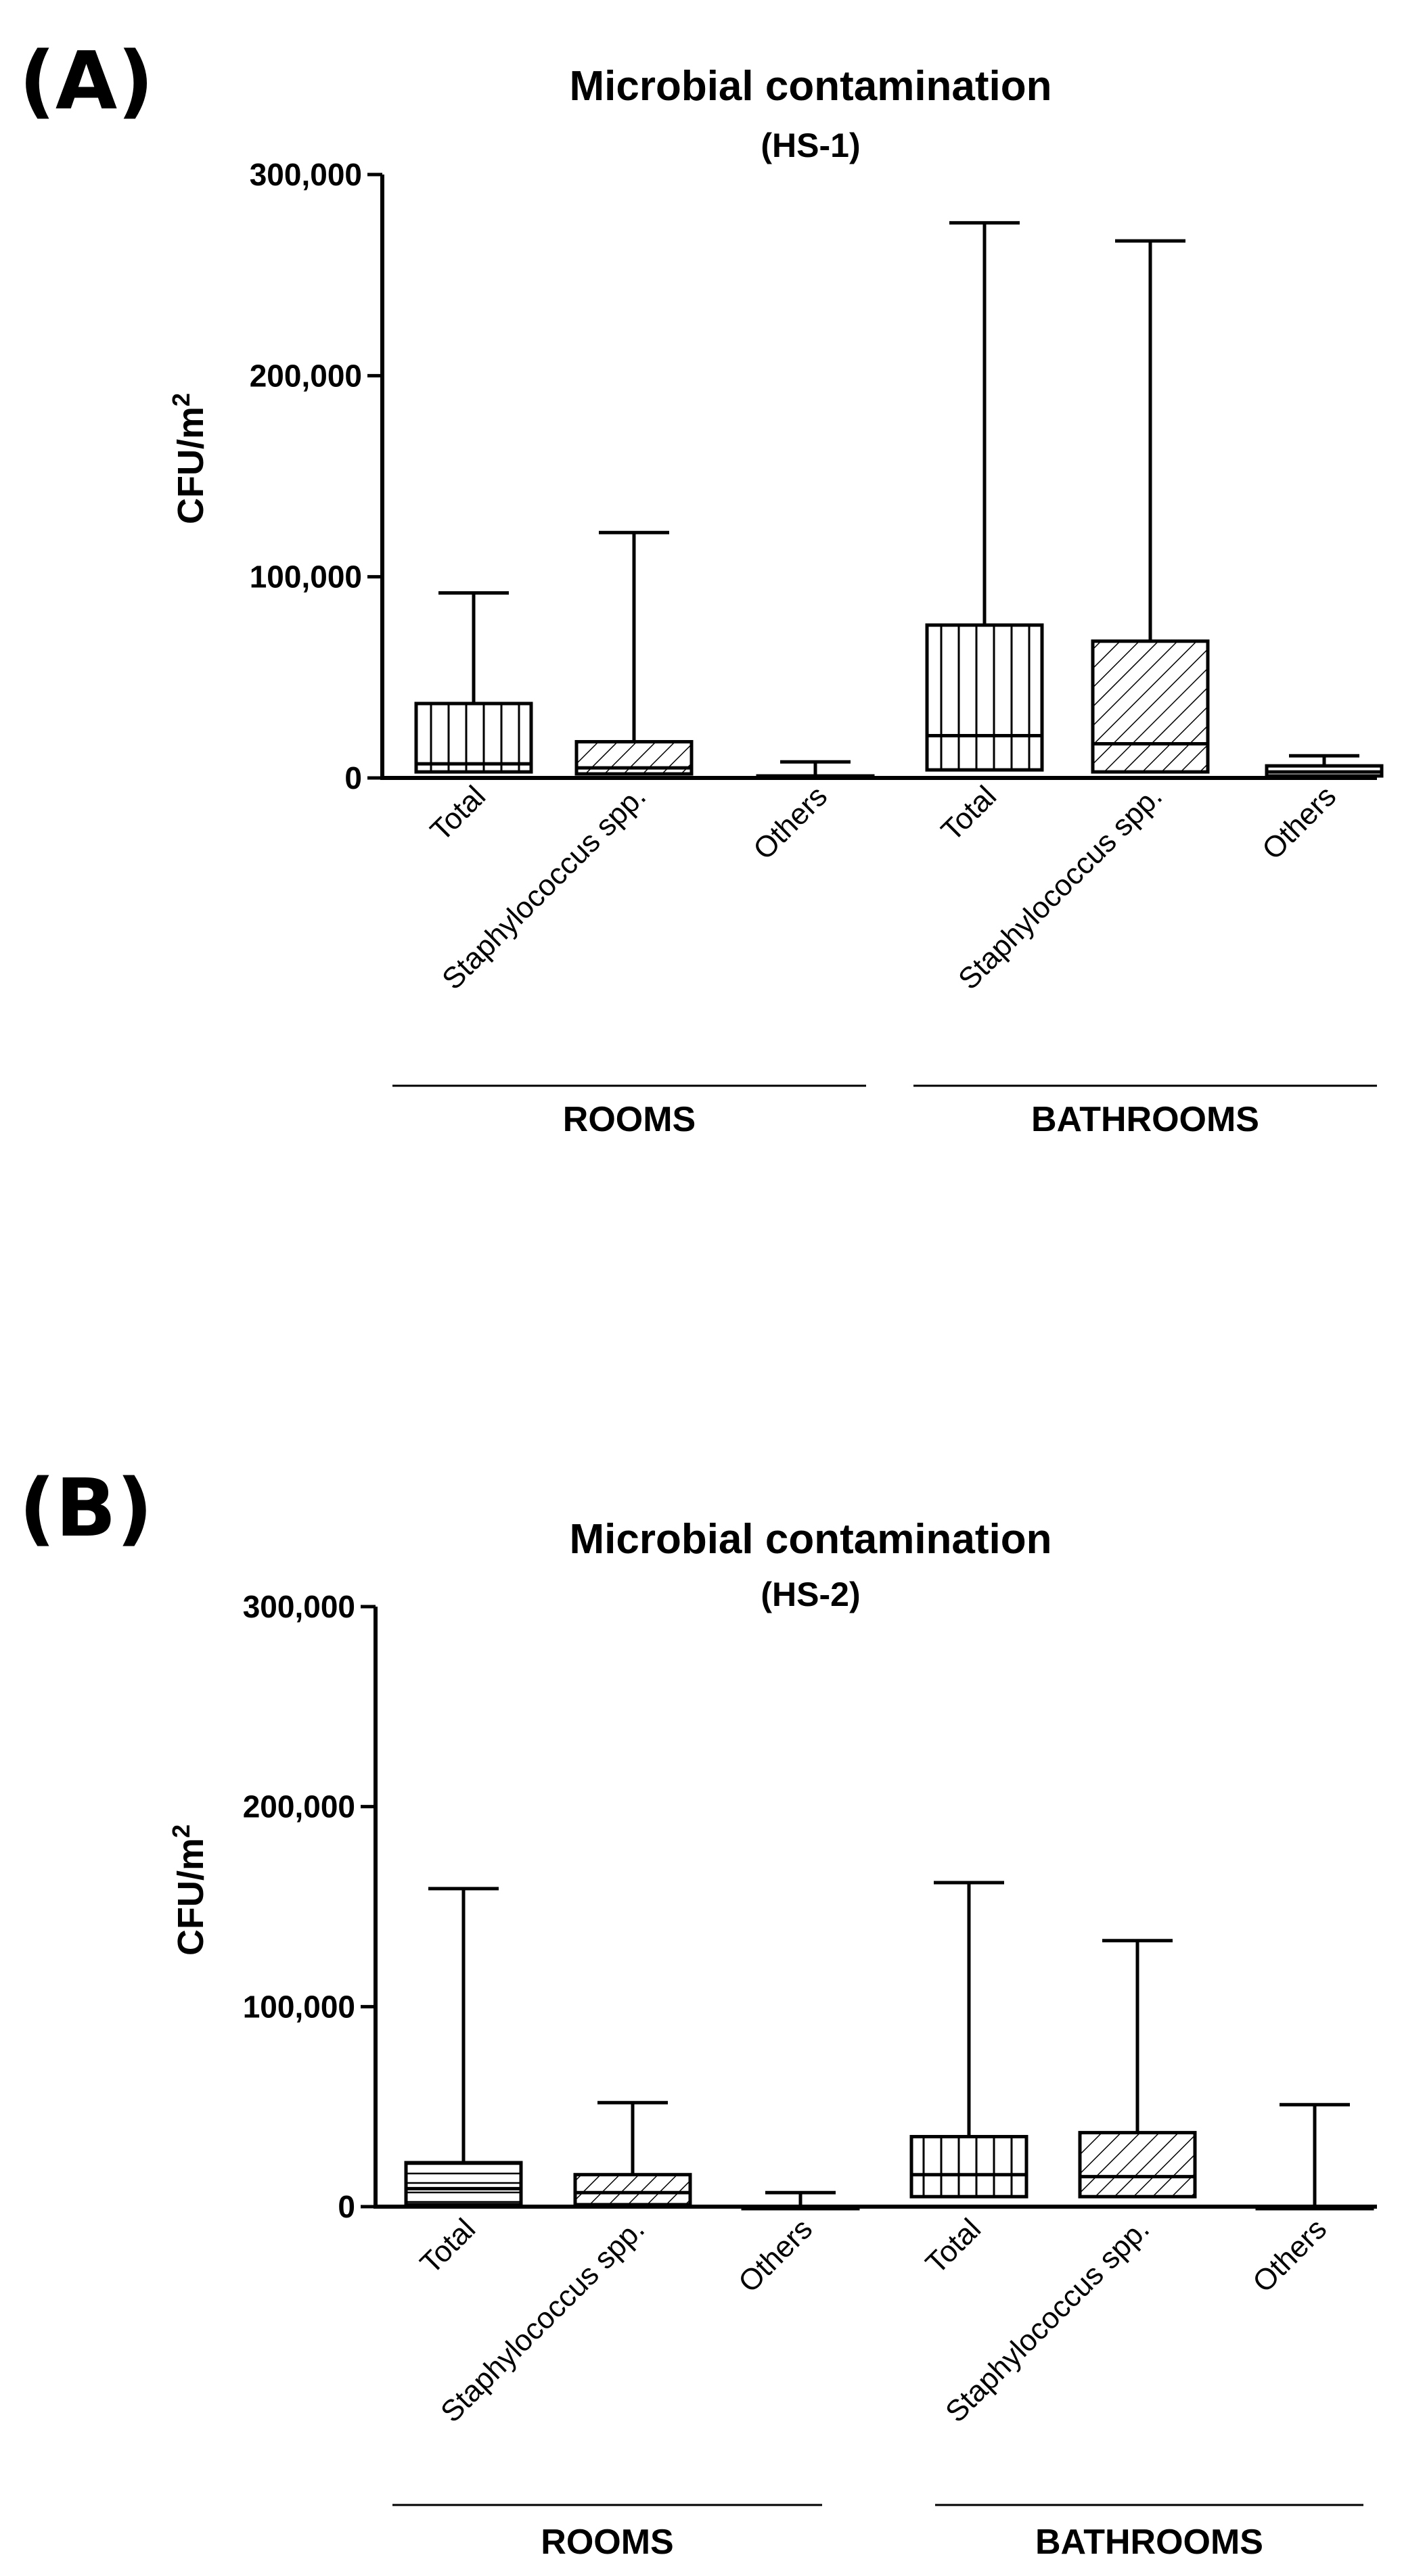  What do you see at coordinates (86, 1508) in the screenshot?
I see `panel-label-b: (B)` at bounding box center [86, 1508].